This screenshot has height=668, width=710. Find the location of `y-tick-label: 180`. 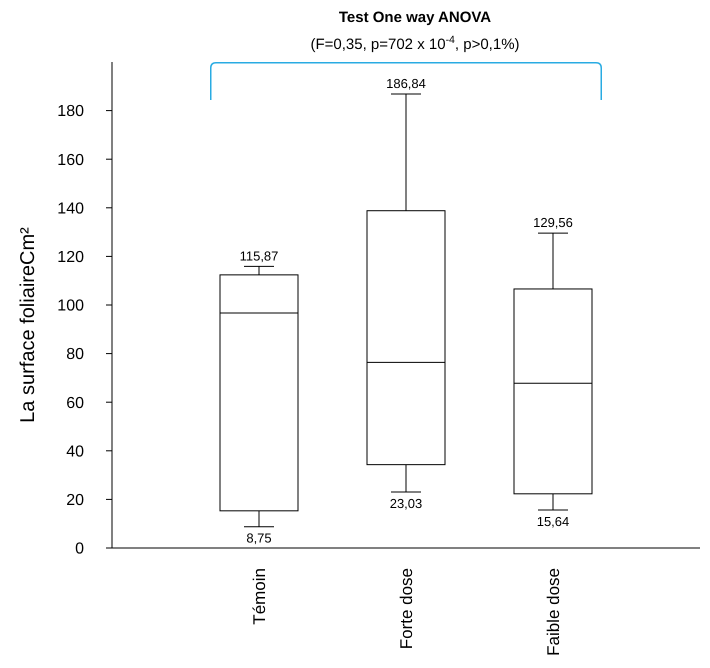

y-tick-label: 180 is located at coordinates (70, 111).